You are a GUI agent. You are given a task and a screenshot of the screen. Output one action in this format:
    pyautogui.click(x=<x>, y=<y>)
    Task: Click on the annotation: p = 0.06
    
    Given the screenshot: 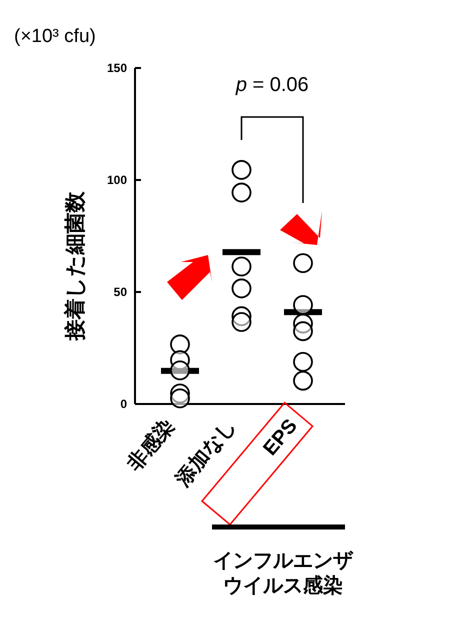 What is the action you would take?
    pyautogui.click(x=271, y=85)
    